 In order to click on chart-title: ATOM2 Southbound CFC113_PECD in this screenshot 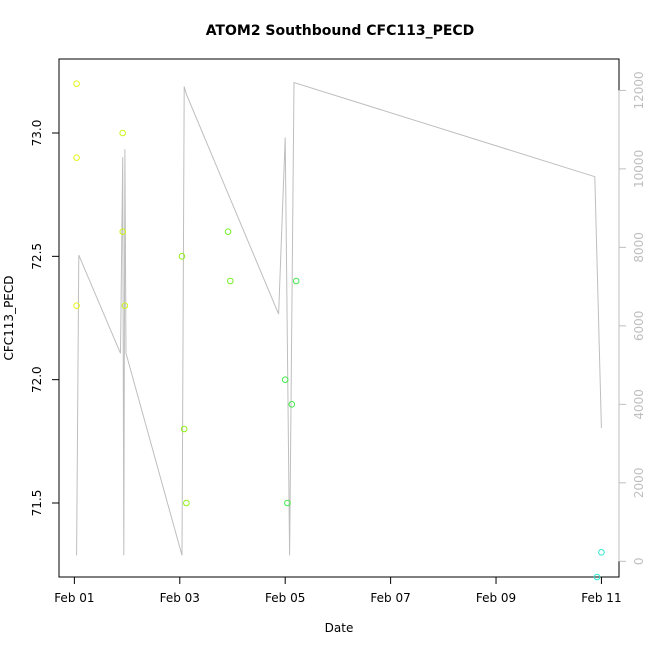, I will do `click(340, 31)`.